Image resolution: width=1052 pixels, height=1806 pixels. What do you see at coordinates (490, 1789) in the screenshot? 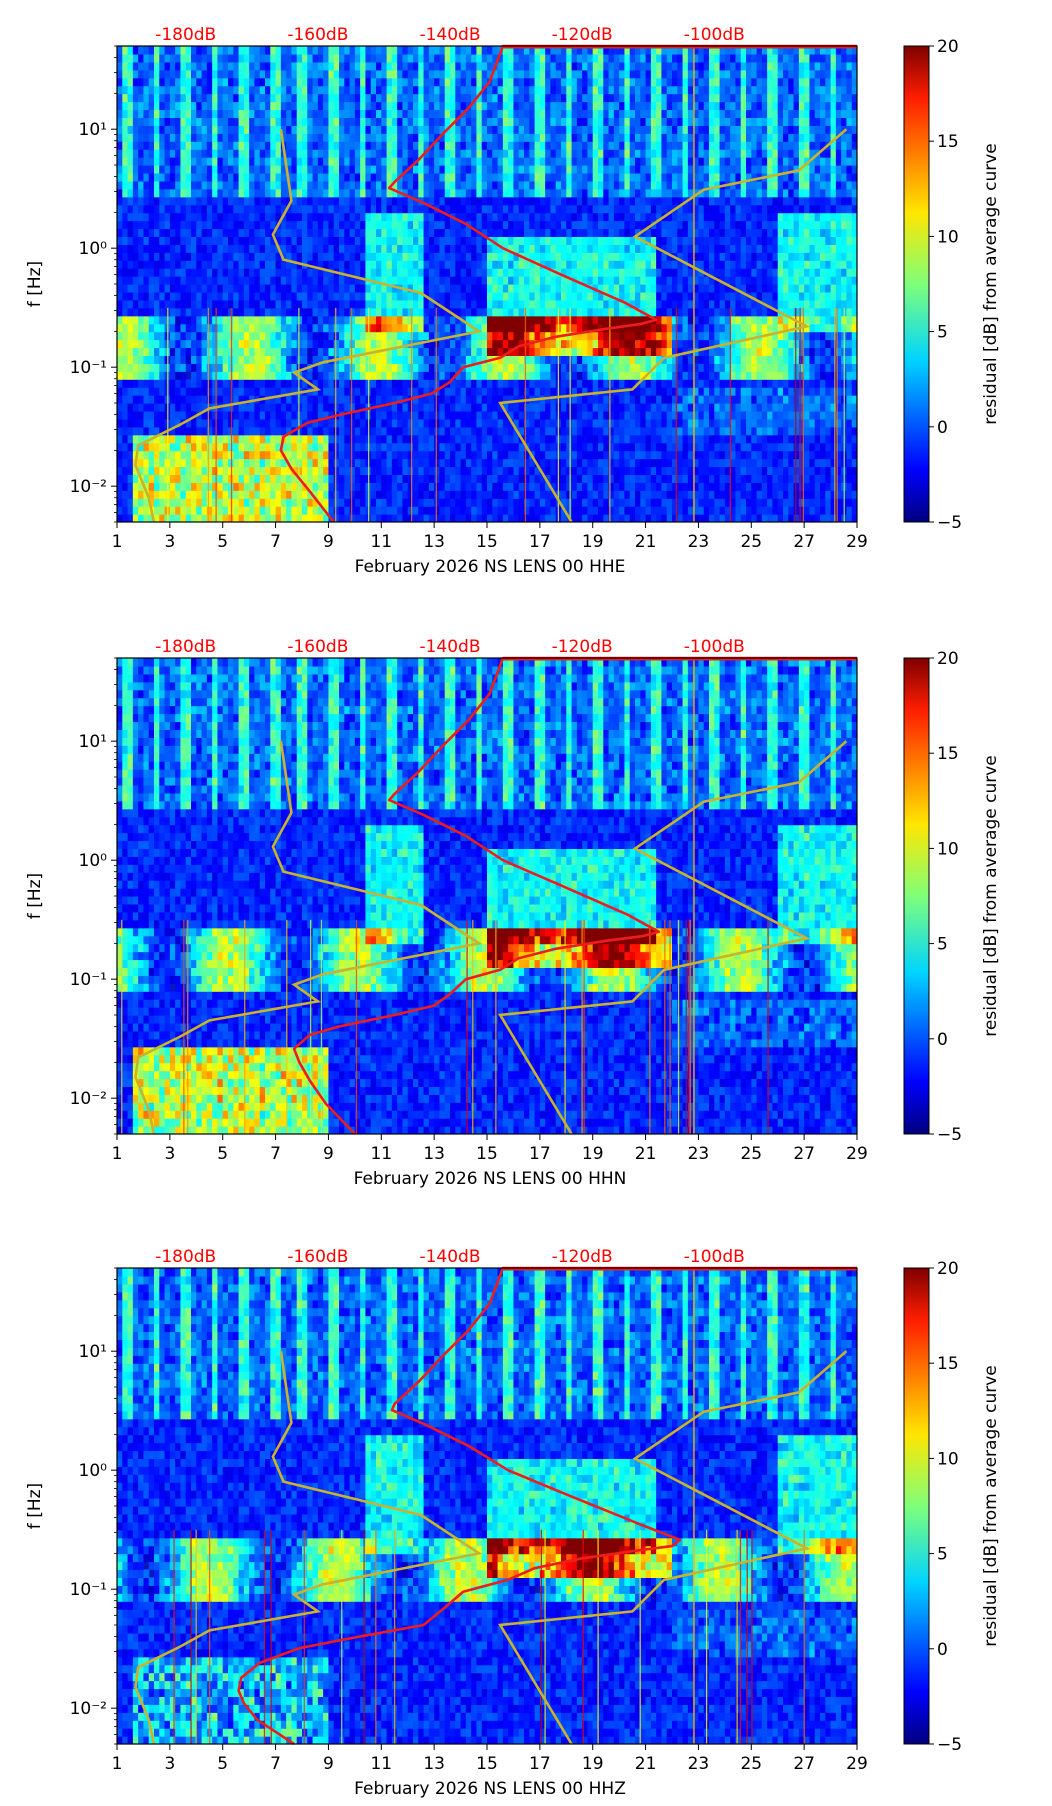
I see `x-axis-label: February 2026 NS LENS 00 HHZ` at bounding box center [490, 1789].